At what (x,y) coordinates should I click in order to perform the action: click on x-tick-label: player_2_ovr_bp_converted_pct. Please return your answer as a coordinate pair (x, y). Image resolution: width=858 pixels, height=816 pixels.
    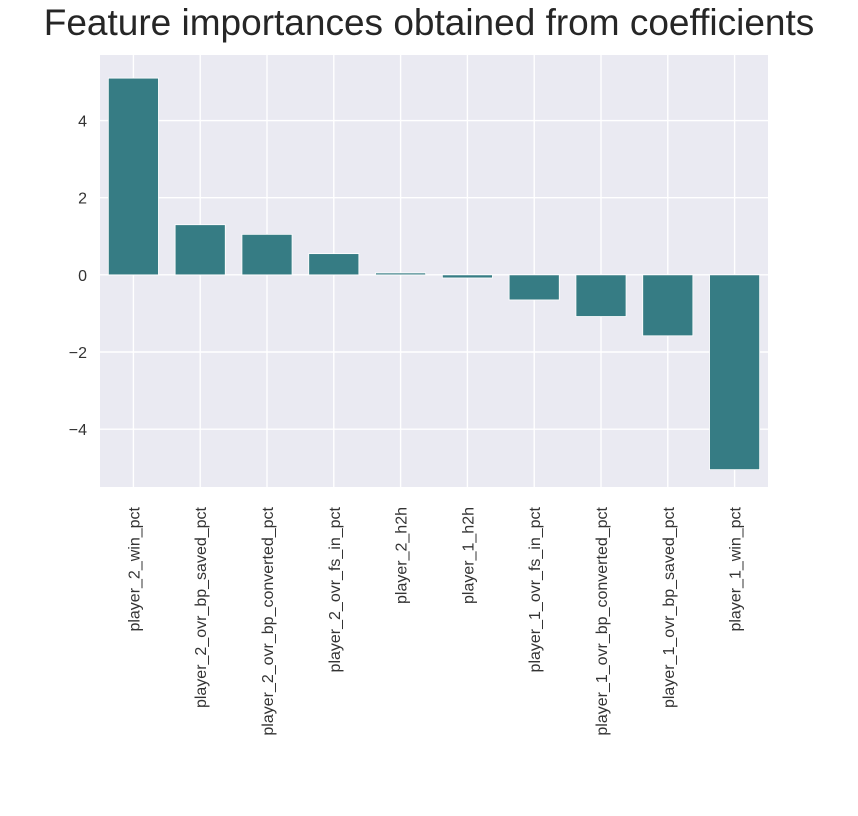
    Looking at the image, I should click on (268, 620).